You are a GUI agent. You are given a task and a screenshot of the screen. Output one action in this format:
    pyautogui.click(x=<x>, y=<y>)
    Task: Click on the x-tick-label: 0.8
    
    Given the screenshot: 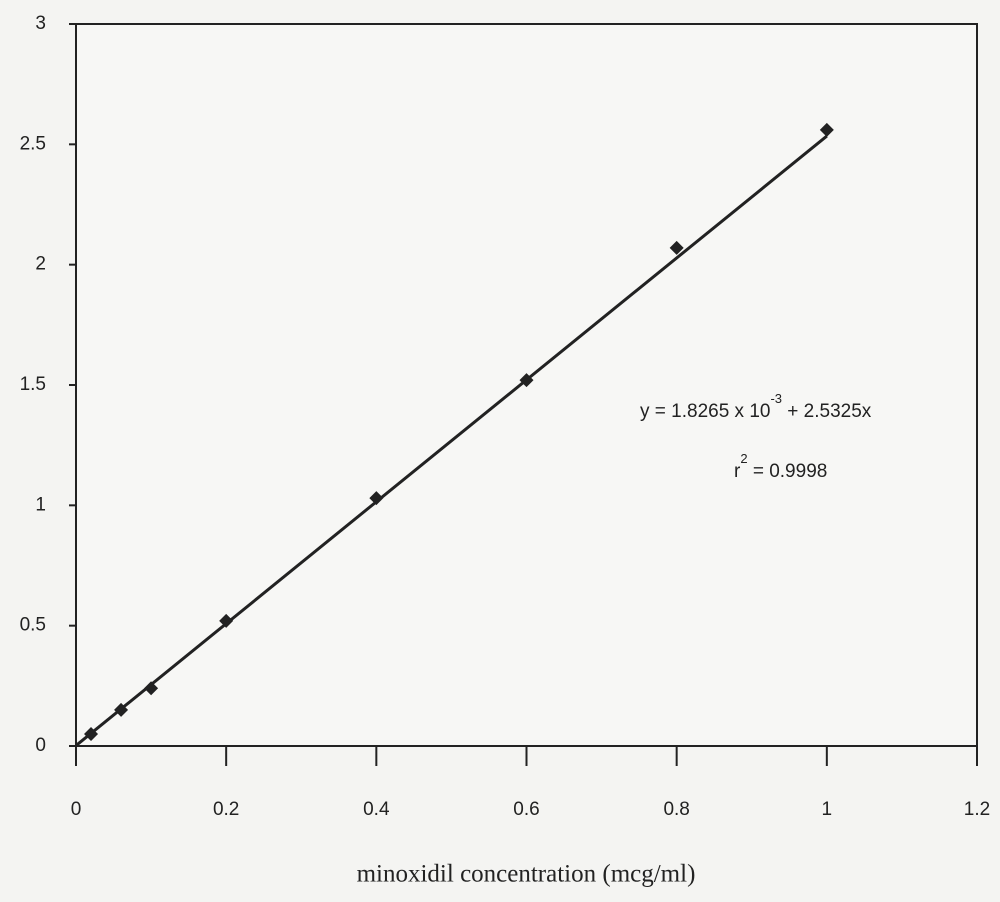 What is the action you would take?
    pyautogui.click(x=676, y=809)
    